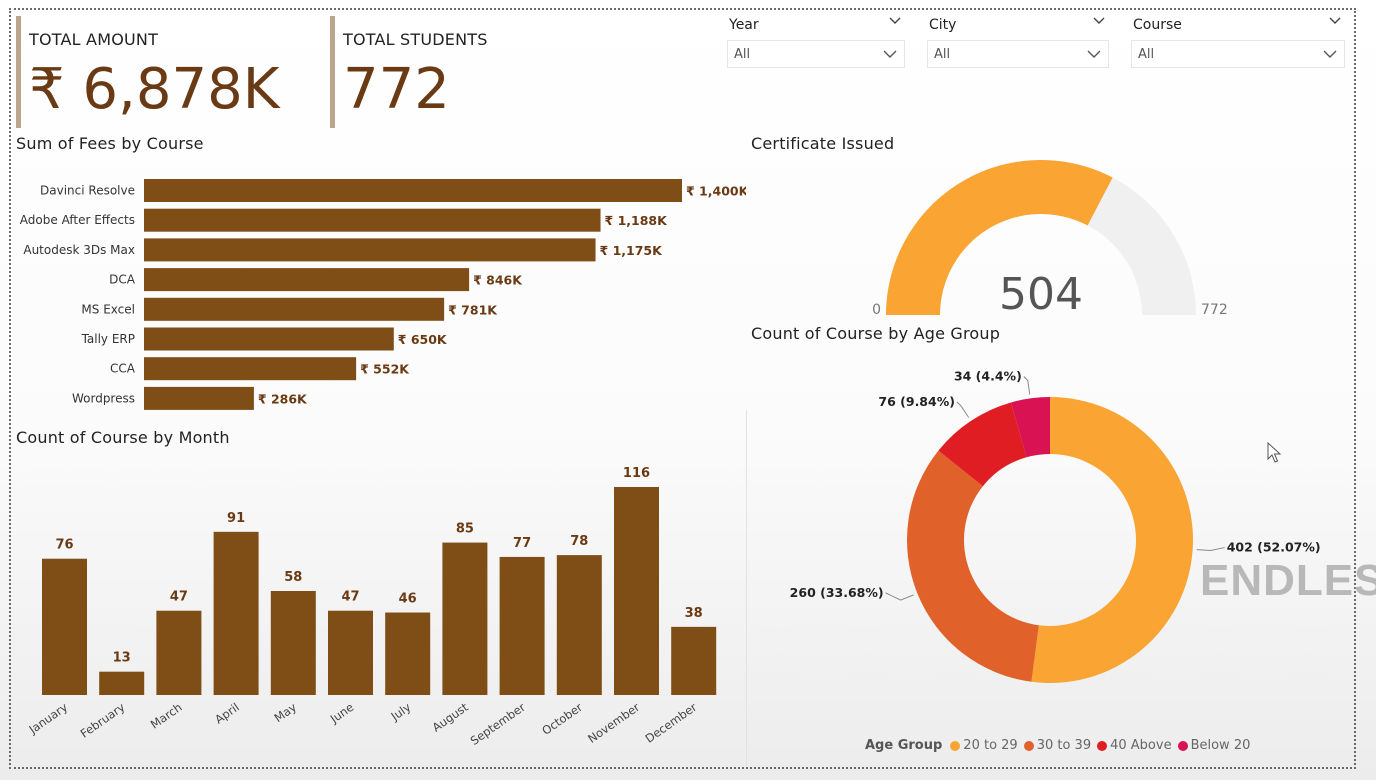 This screenshot has height=780, width=1376. Describe the element at coordinates (1238, 54) in the screenshot. I see `course-dropdown: All` at that location.